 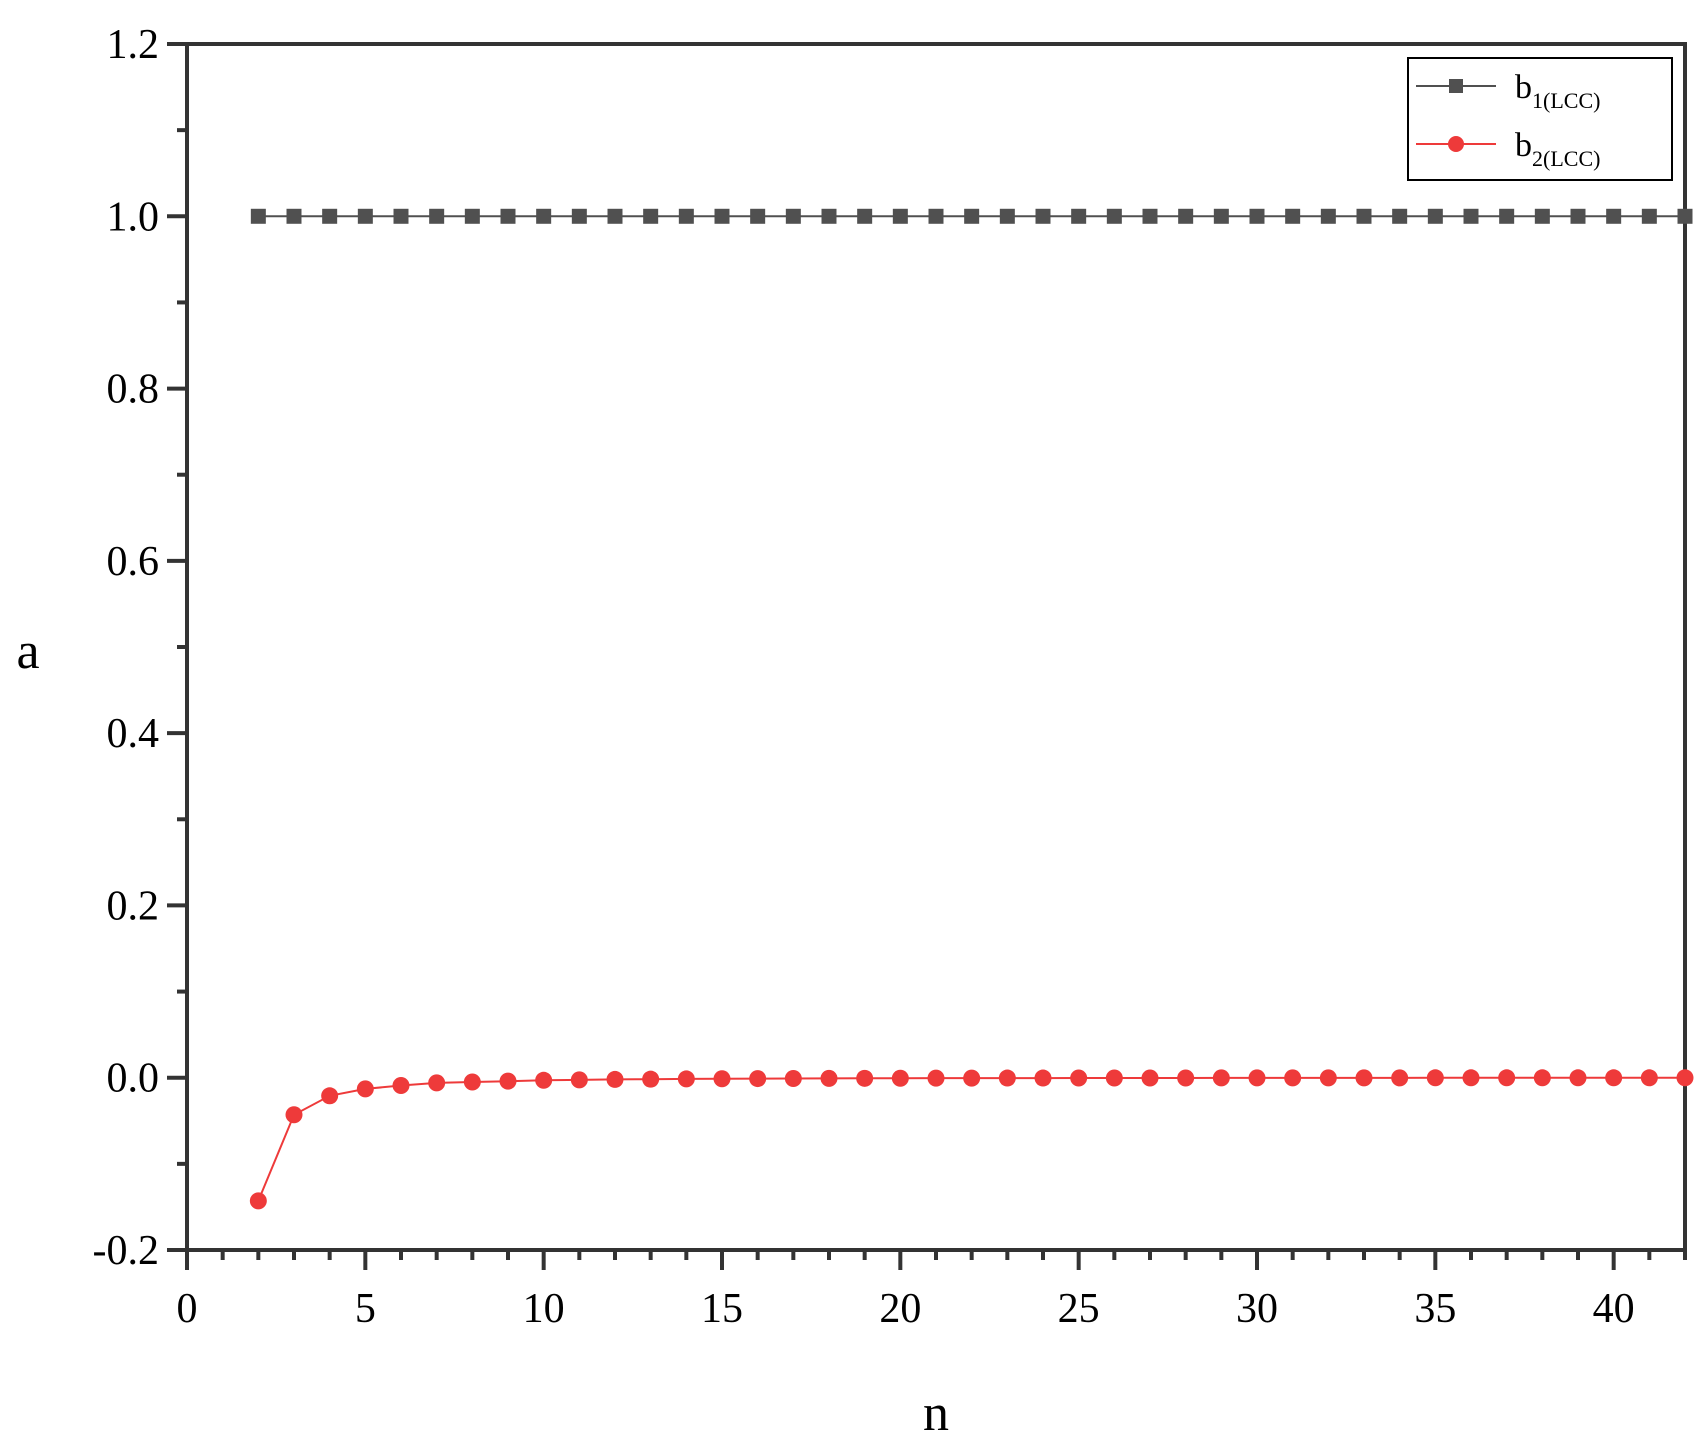 I want to click on y-tick-label: 0.2, so click(x=133, y=906).